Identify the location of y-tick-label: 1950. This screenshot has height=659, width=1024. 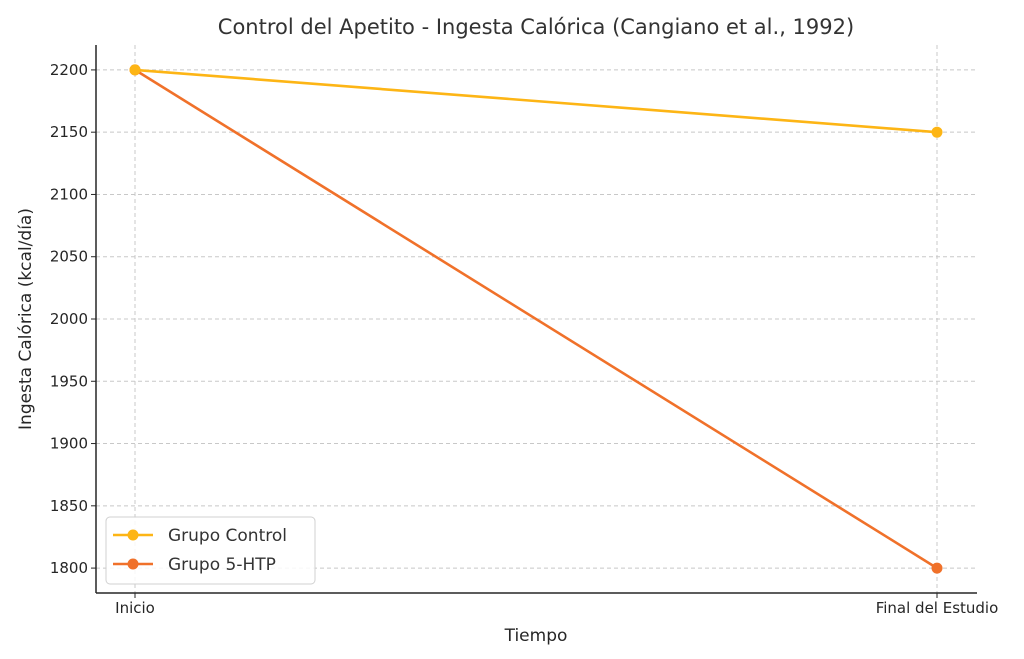
(69, 381).